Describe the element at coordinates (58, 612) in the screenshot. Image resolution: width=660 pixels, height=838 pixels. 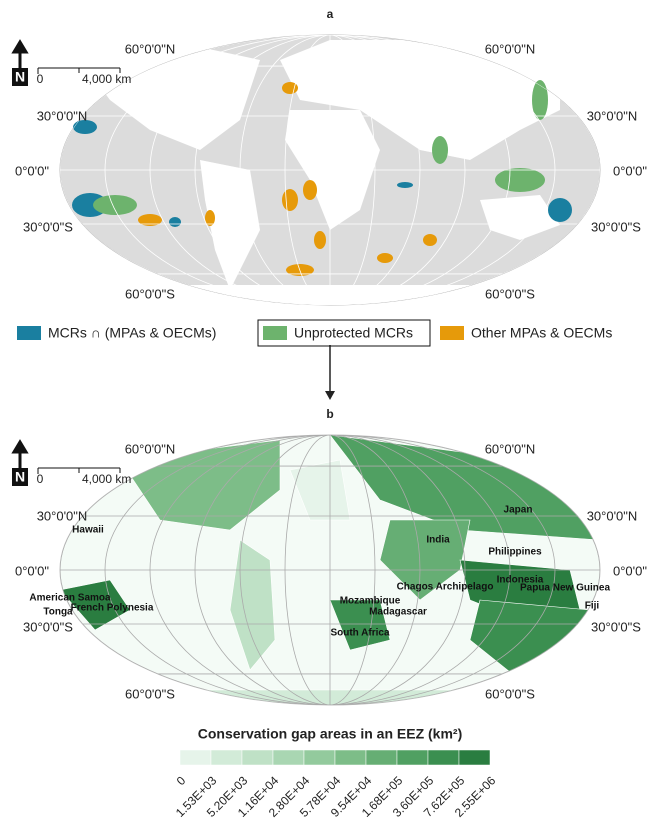
I see `place-label: Tonga` at that location.